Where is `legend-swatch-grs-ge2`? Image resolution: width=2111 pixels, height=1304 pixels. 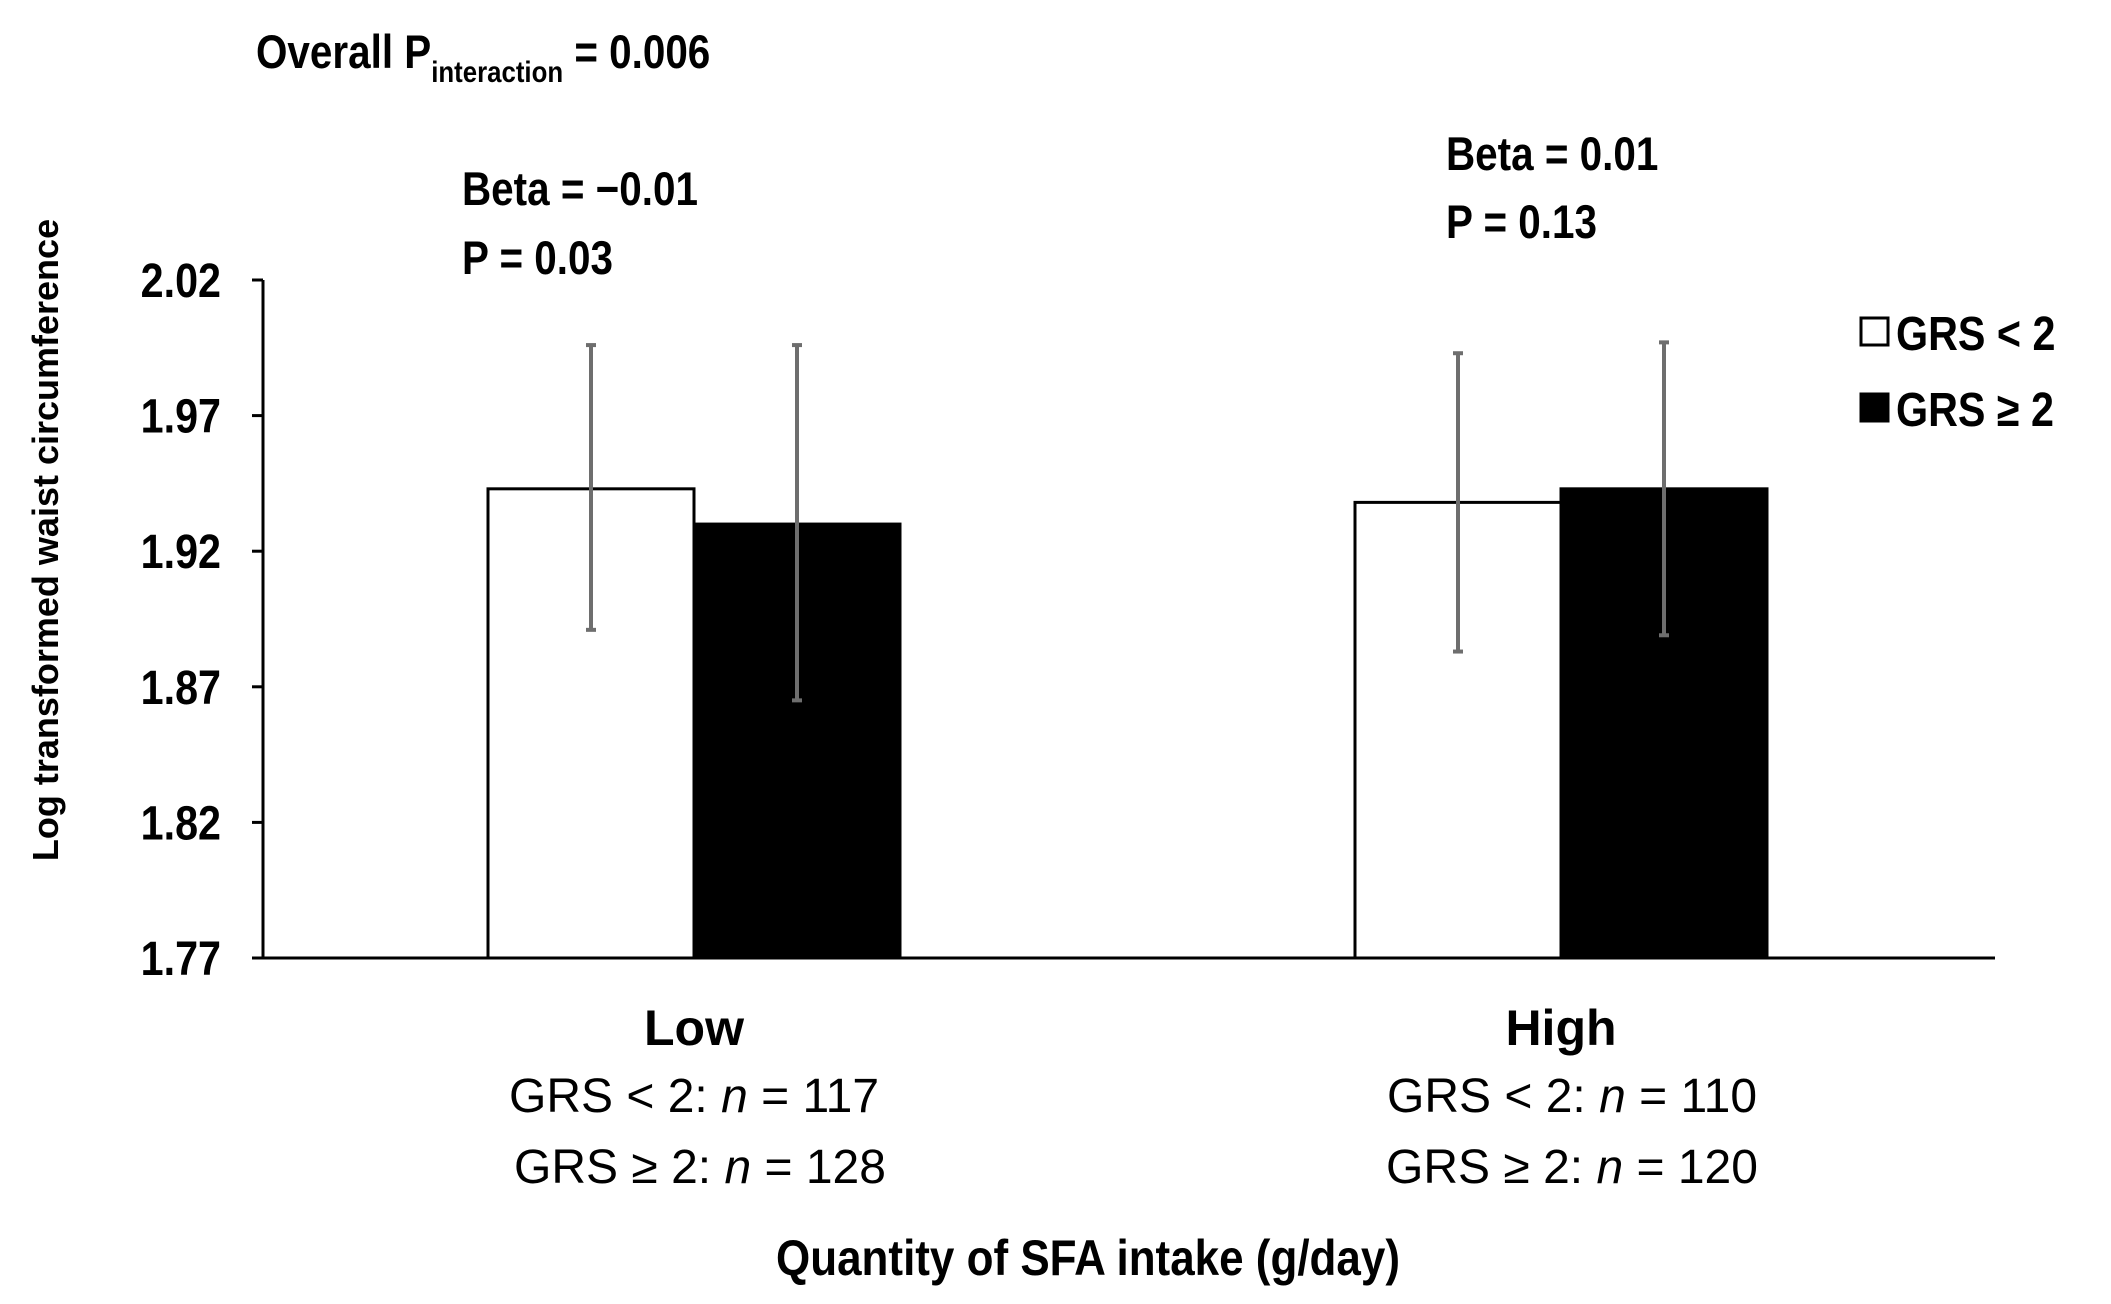 legend-swatch-grs-ge2 is located at coordinates (1874, 407).